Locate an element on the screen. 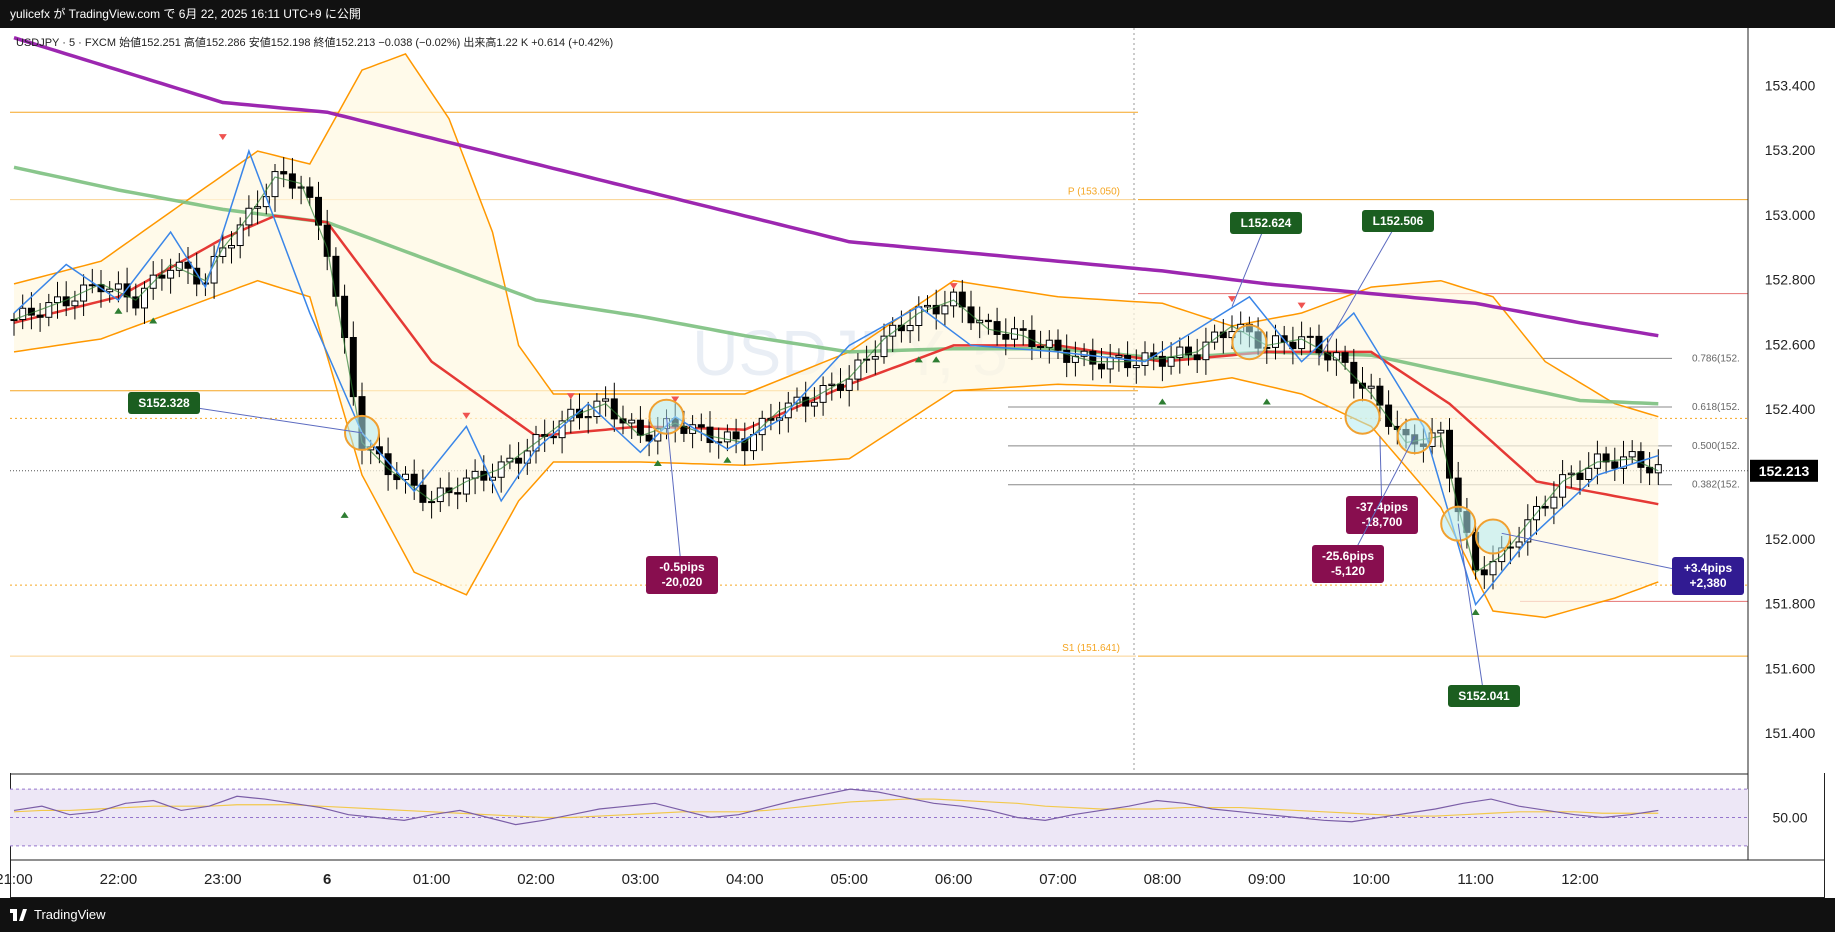 The height and width of the screenshot is (932, 1835). price-tick-label: 151.400 is located at coordinates (1790, 733).